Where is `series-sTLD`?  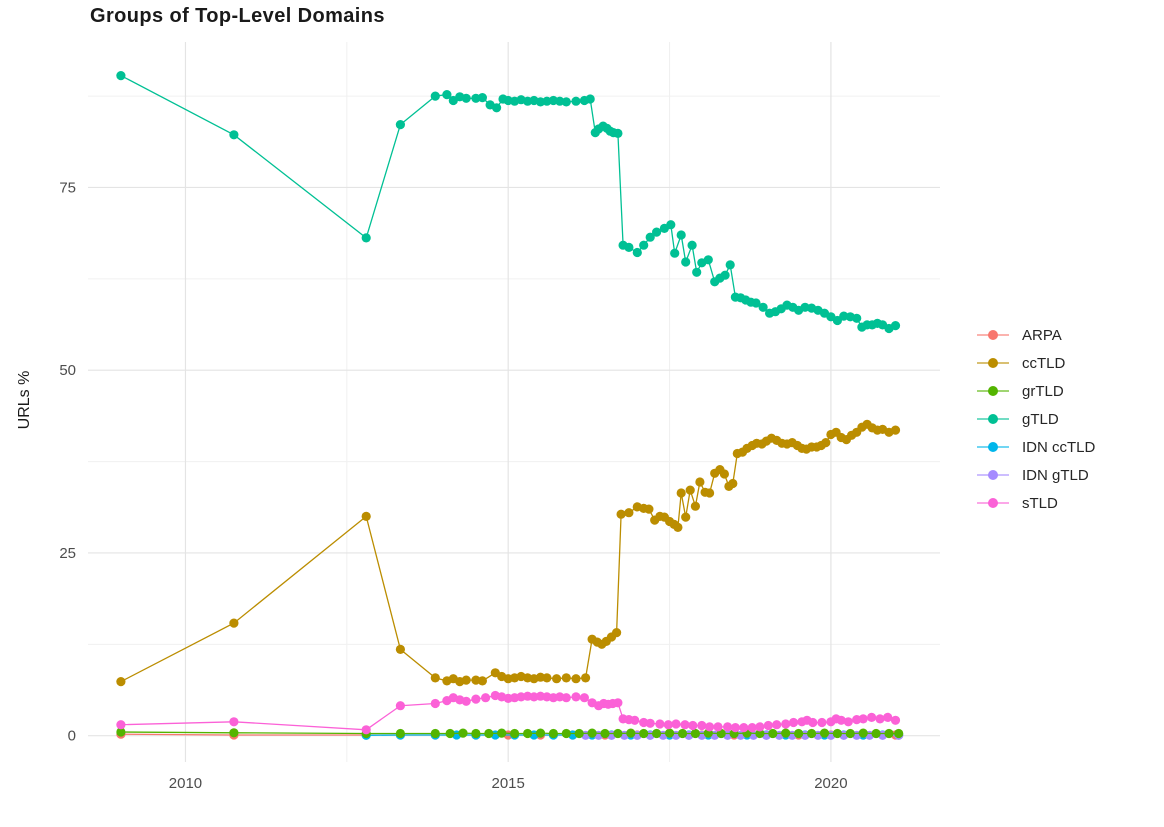 series-sTLD is located at coordinates (508, 712).